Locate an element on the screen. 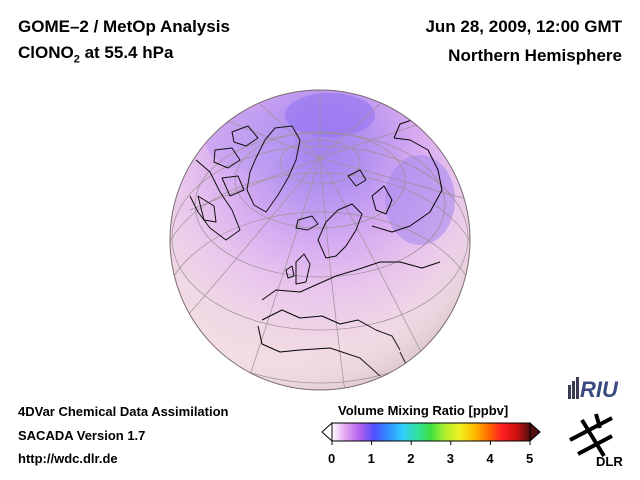 The image size is (640, 480). version-label: SACADA Version 1.7 is located at coordinates (82, 435).